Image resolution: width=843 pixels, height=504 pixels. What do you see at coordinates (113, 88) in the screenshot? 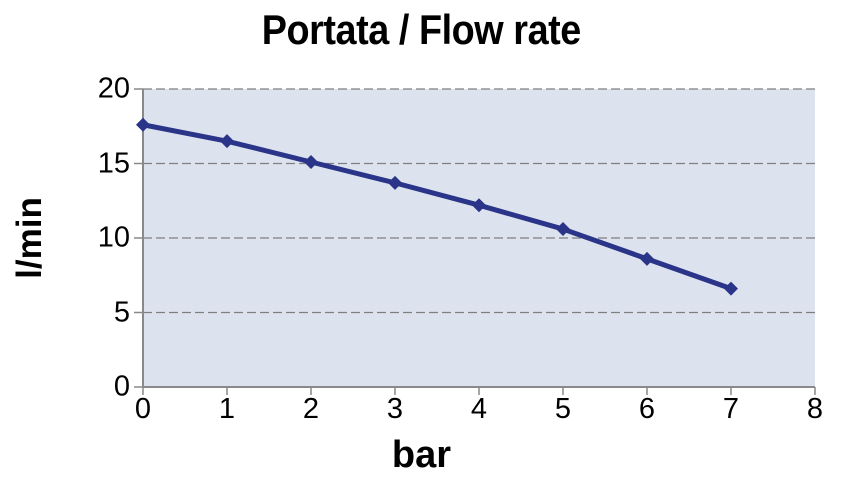
I see `y-tick-label: 20` at bounding box center [113, 88].